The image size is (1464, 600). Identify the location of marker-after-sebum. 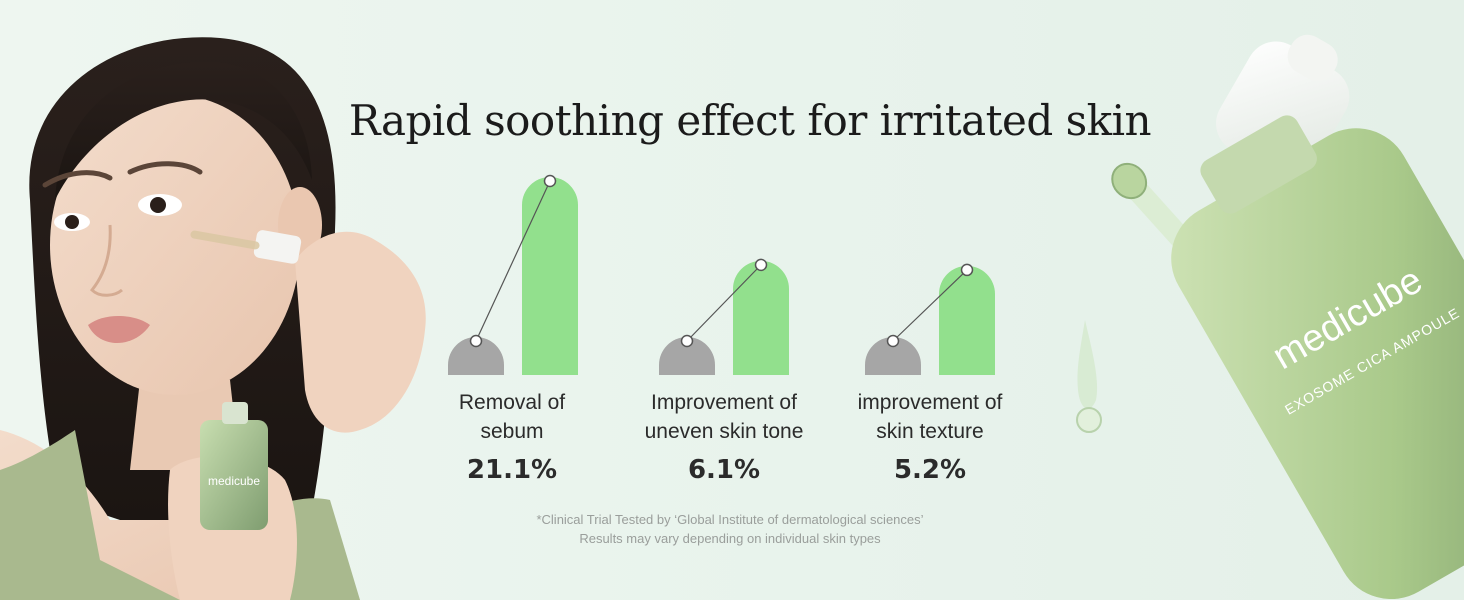
(550, 181).